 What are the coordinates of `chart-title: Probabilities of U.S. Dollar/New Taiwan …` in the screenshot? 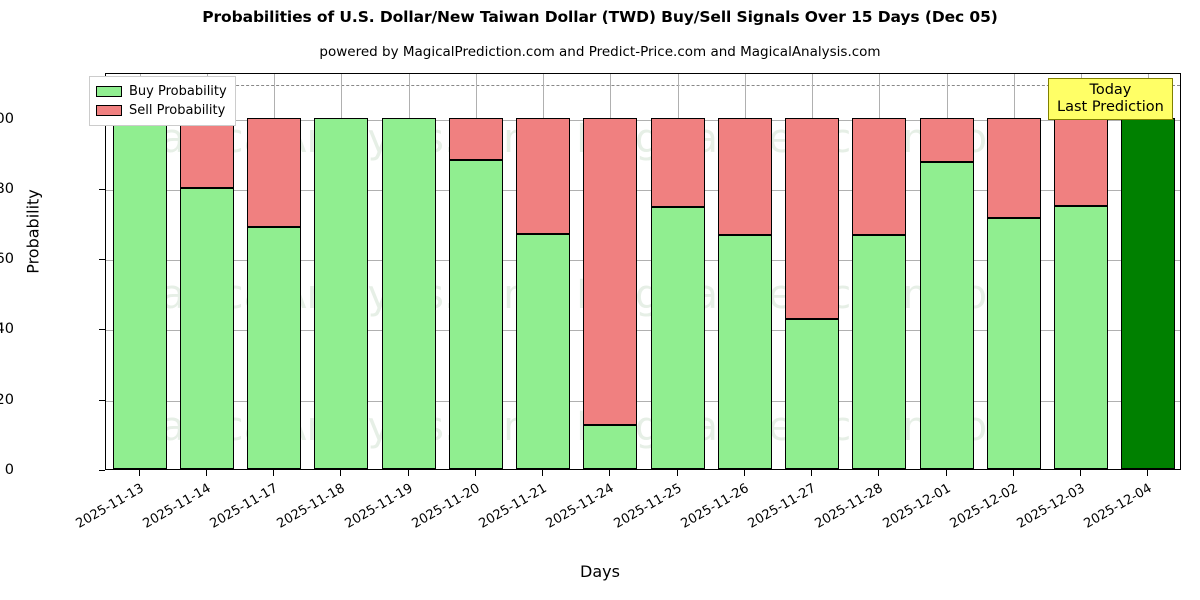 It's located at (600, 17).